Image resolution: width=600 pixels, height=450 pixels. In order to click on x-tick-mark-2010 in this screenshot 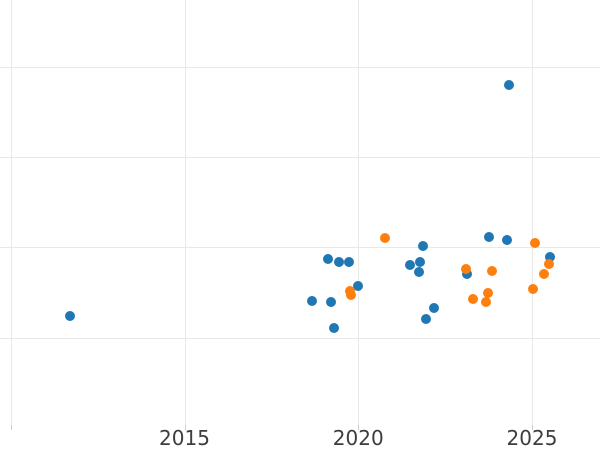, I will do `click(11, 427)`.